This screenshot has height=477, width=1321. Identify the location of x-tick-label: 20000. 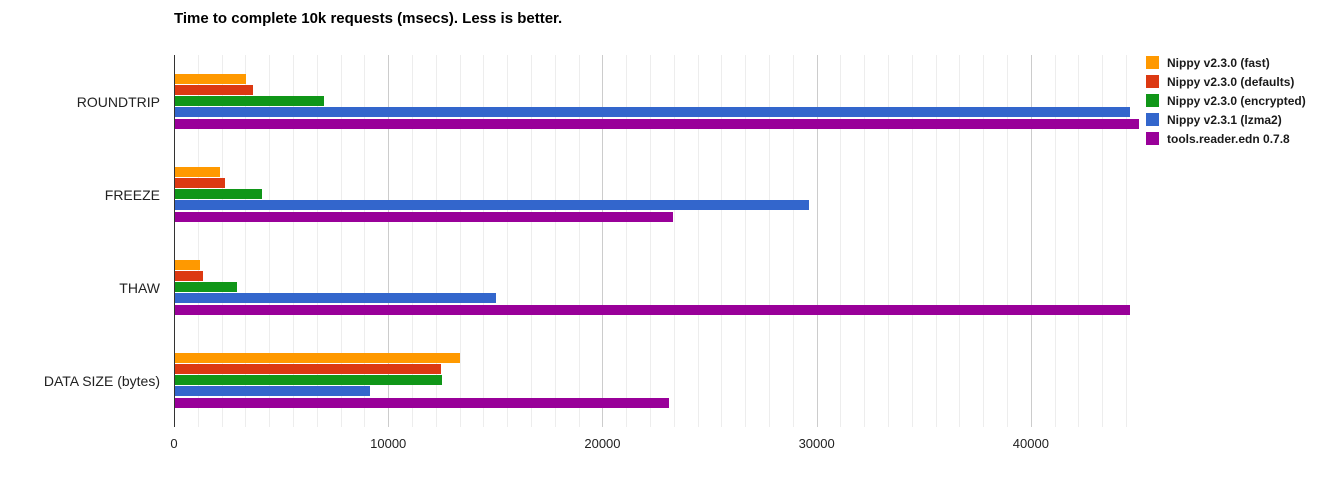
(602, 443).